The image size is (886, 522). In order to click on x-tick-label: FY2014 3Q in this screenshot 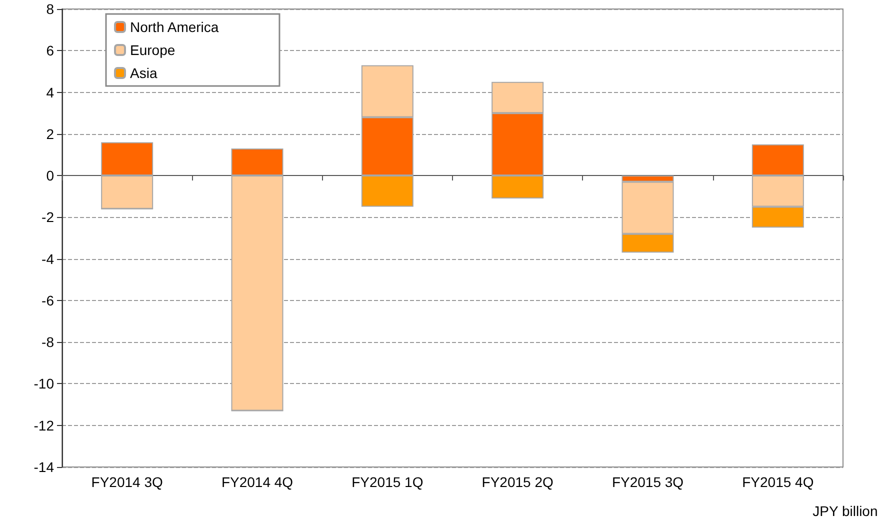, I will do `click(127, 482)`.